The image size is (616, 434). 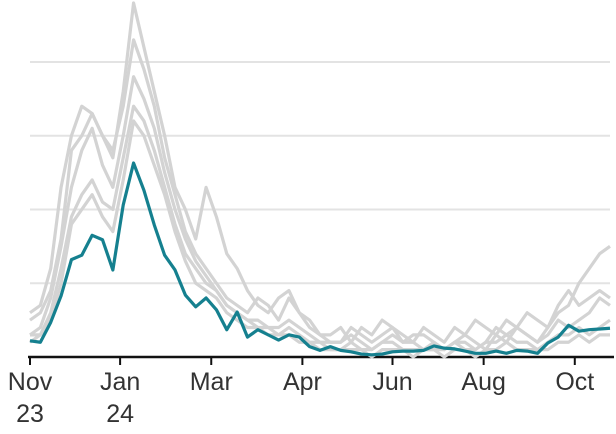 I want to click on x-tick-label: Jun, so click(x=392, y=382).